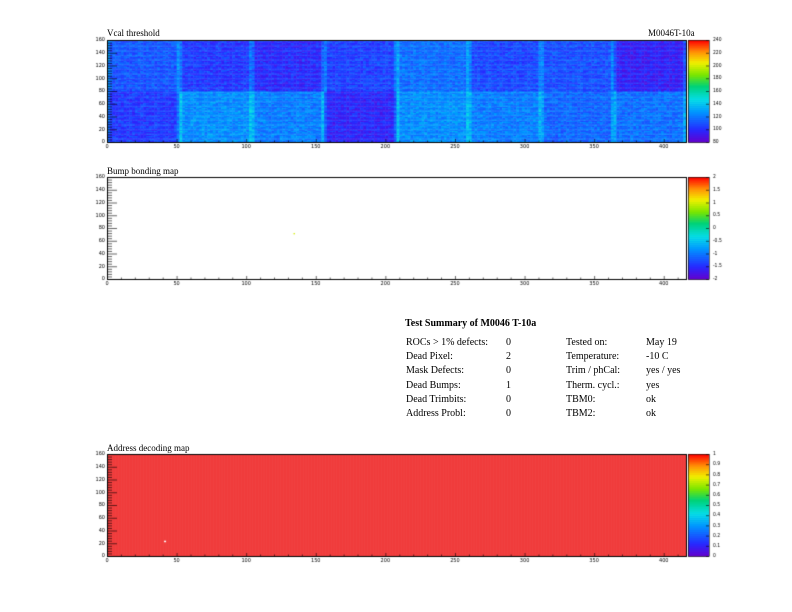  What do you see at coordinates (143, 171) in the screenshot?
I see `bump-bonding-title: Bump bonding map` at bounding box center [143, 171].